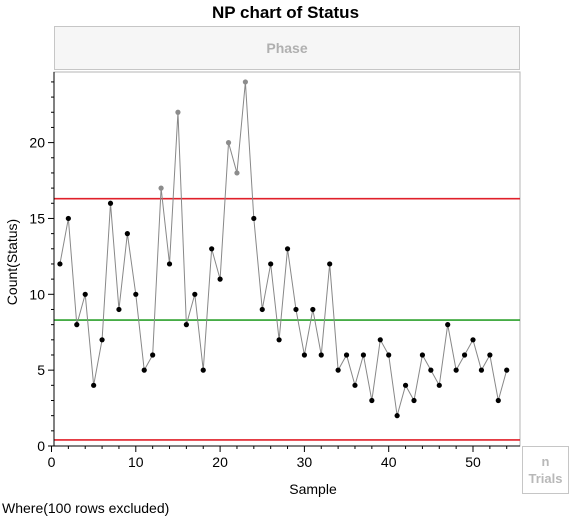 The height and width of the screenshot is (528, 571). What do you see at coordinates (220, 462) in the screenshot?
I see `x-tick-label: 20` at bounding box center [220, 462].